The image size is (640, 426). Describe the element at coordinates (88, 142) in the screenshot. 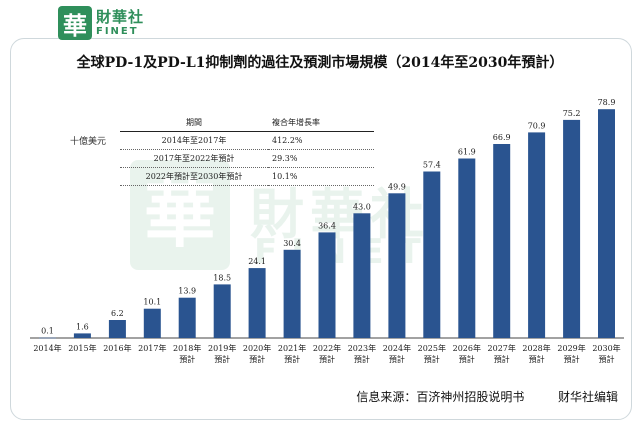

I see `y-axis-unit-label: 十億美元` at that location.